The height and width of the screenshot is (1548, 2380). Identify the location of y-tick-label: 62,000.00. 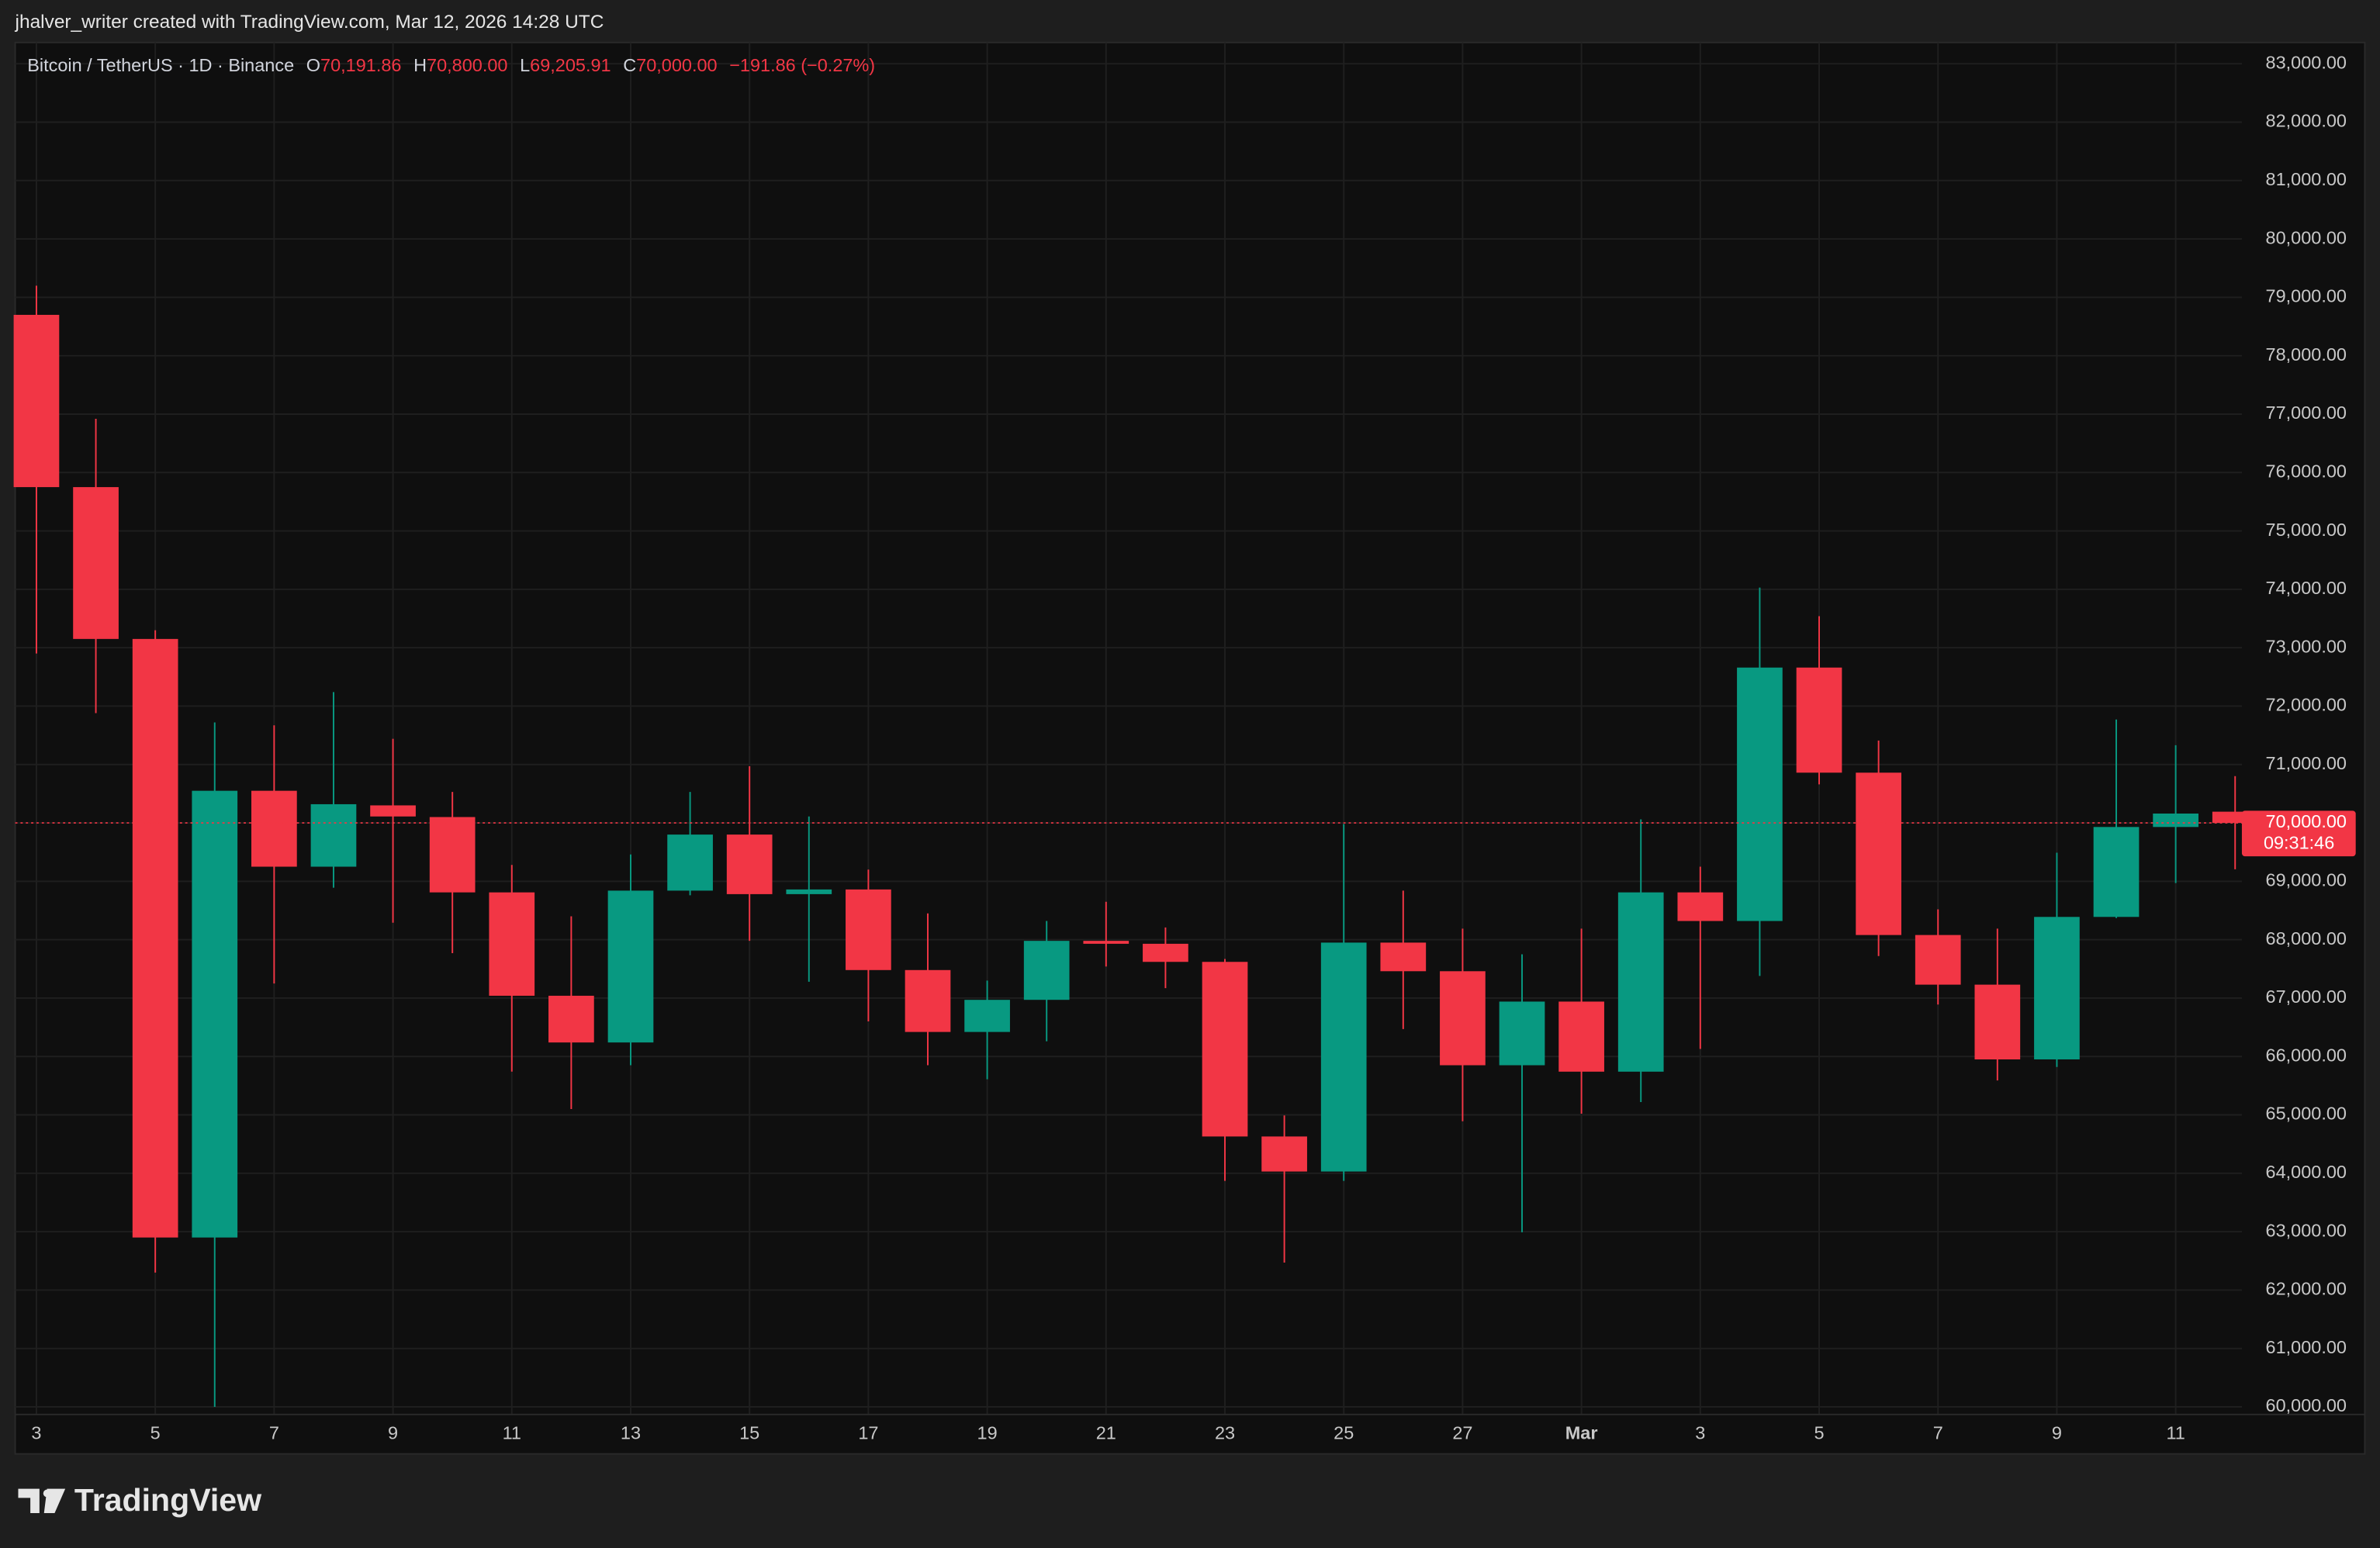
(2306, 1289).